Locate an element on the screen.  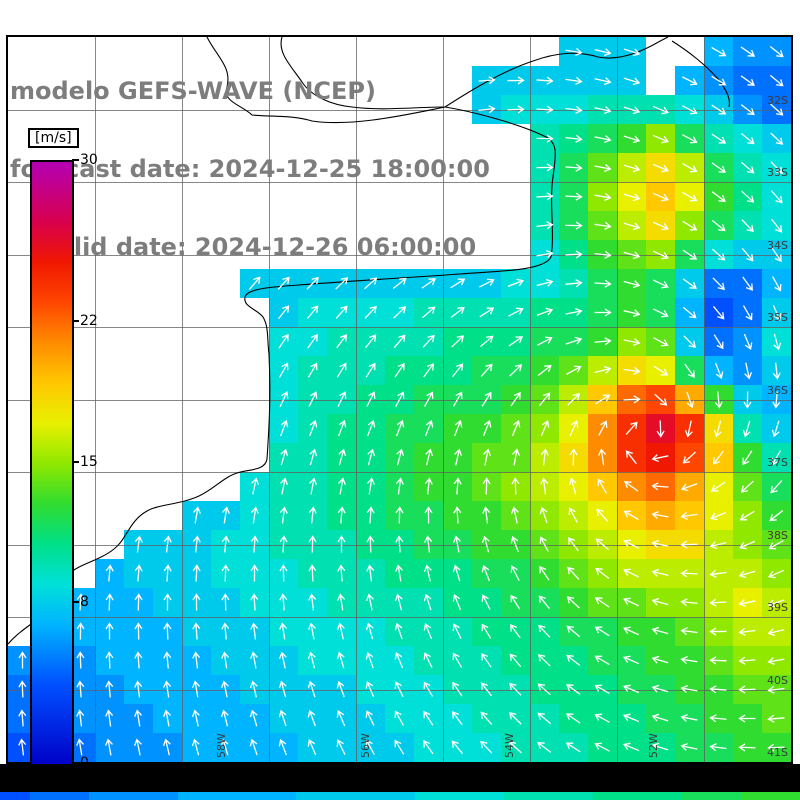
lon-label: 52W is located at coordinates (653, 745).